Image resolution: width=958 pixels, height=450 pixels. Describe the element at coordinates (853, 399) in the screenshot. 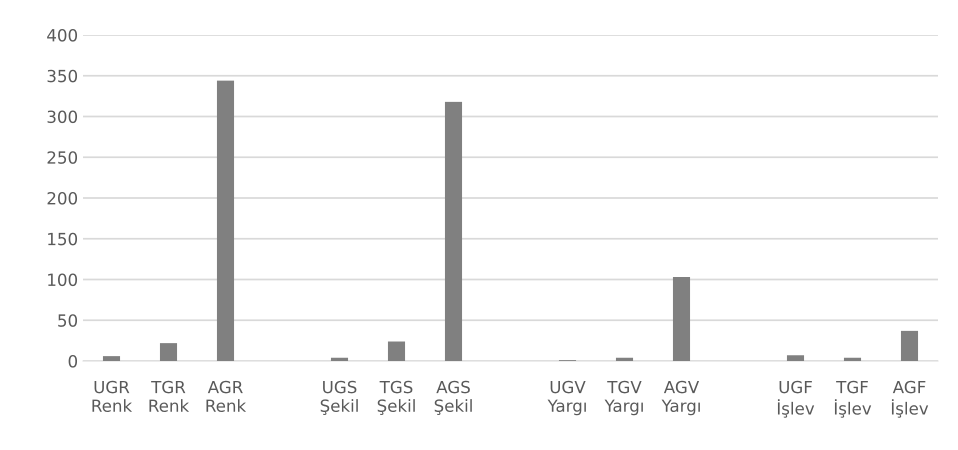

I see `x-tick-label: TGF İşlev` at that location.